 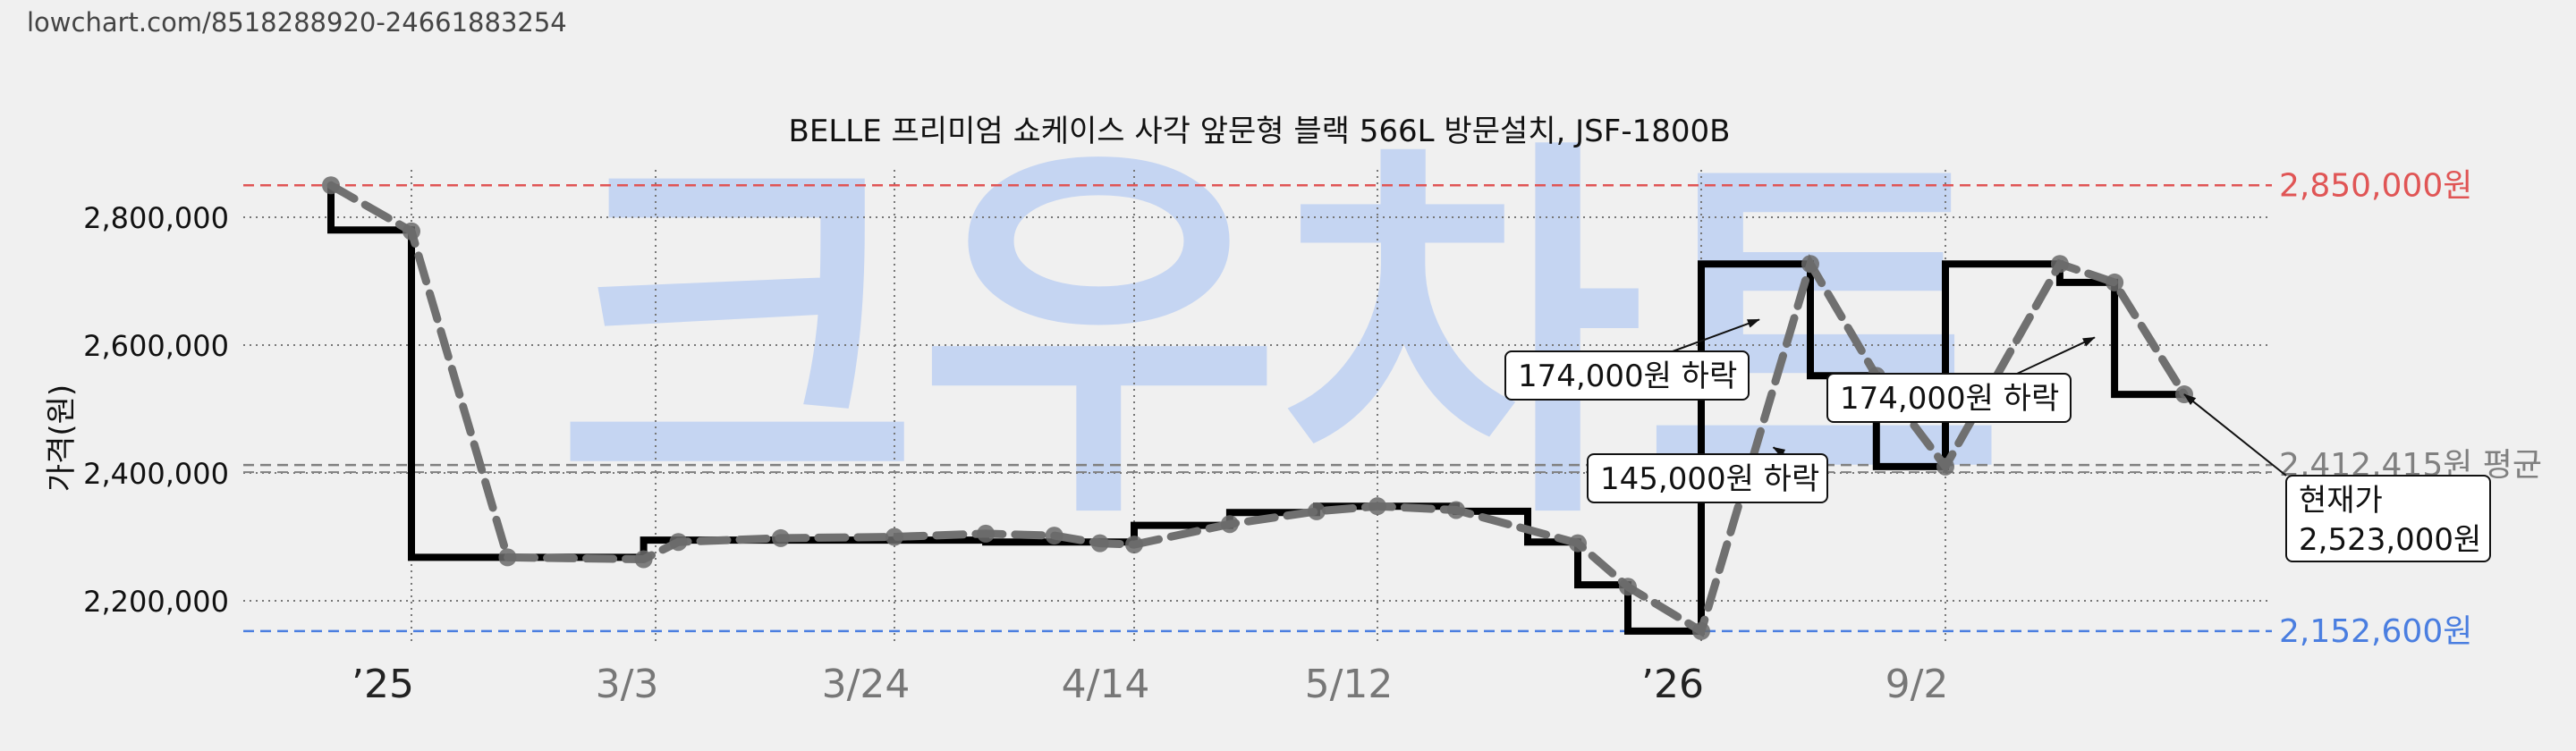 What do you see at coordinates (2390, 540) in the screenshot?
I see `annotation-text: 2,523,000원` at bounding box center [2390, 540].